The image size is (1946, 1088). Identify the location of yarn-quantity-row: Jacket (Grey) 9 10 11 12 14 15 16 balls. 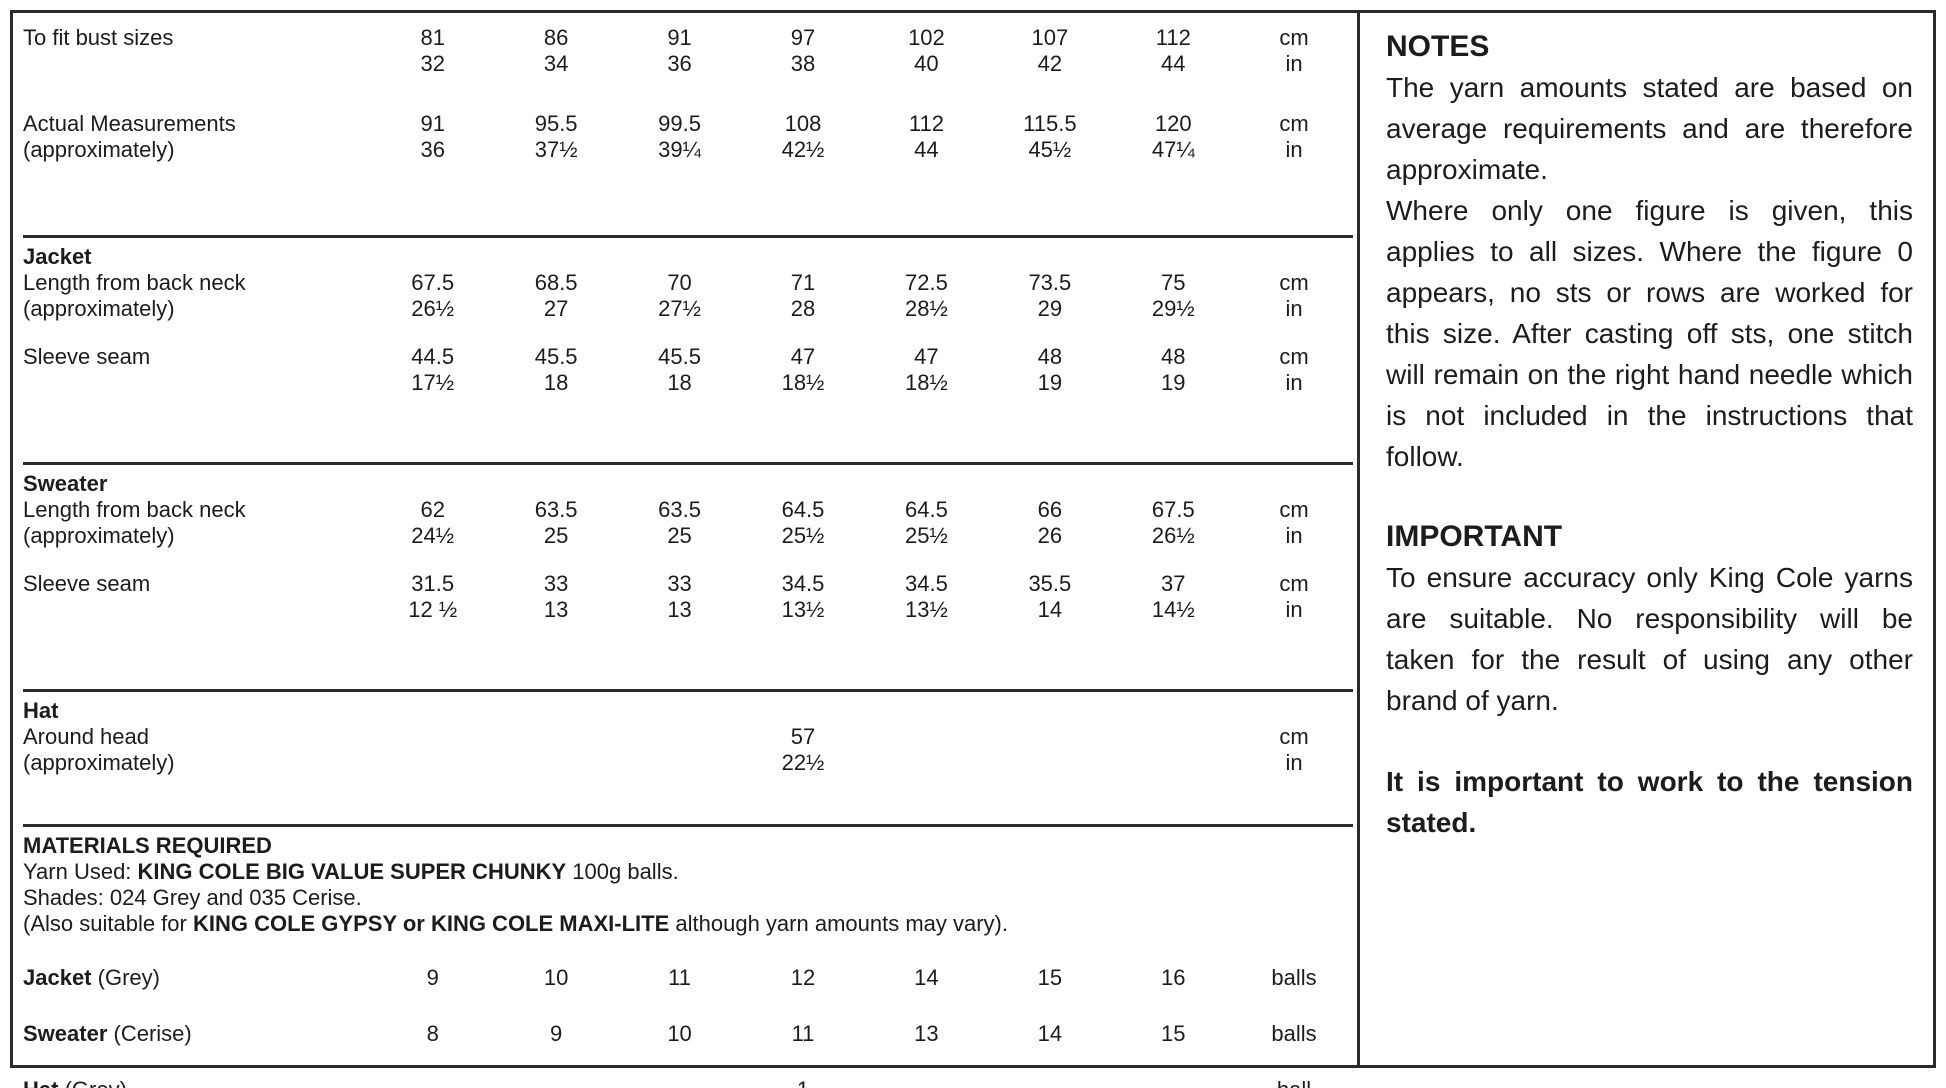
(688, 978).